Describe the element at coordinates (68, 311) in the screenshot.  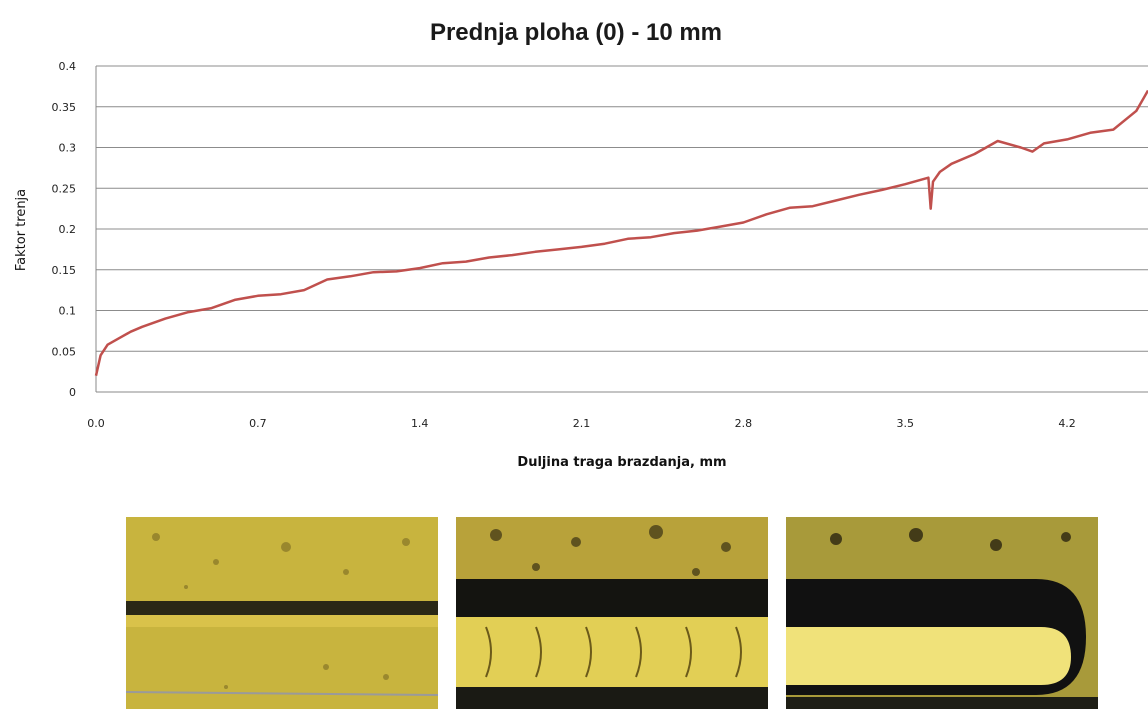
I see `y-tick-label: 0.1` at that location.